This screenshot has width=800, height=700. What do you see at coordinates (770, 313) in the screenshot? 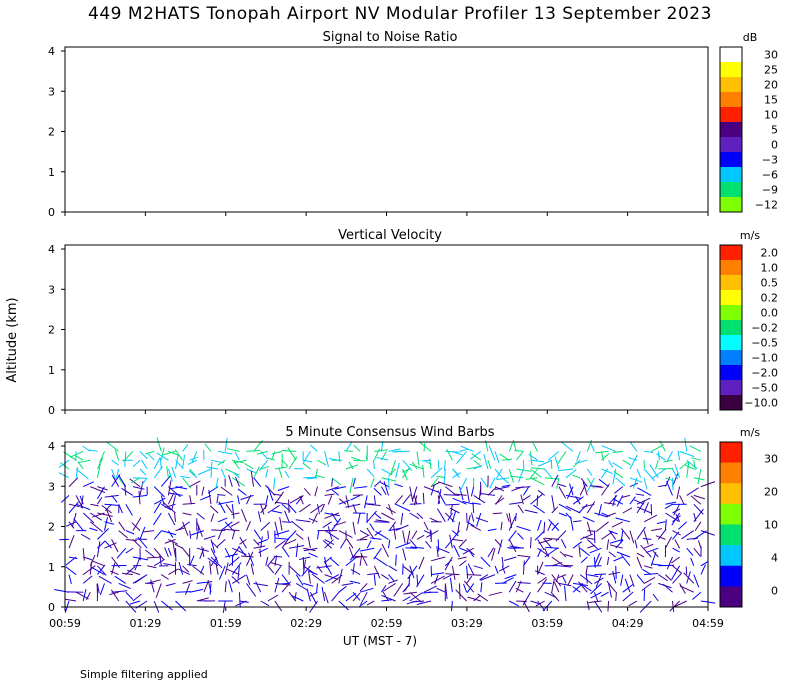
I see `colorbar-tick-label: 0.0` at bounding box center [770, 313].